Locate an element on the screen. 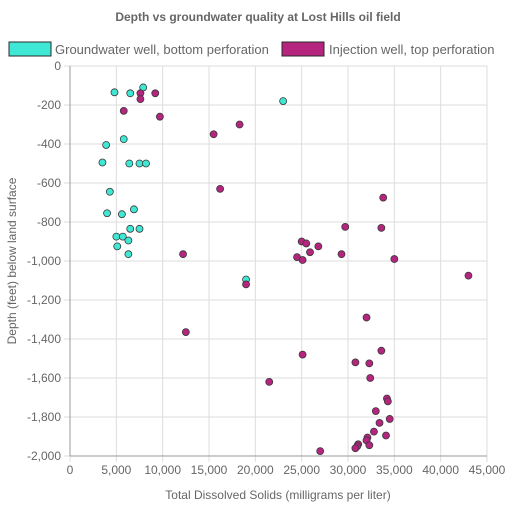 This screenshot has width=508, height=507. x-tick-label: 40,000 is located at coordinates (440, 470).